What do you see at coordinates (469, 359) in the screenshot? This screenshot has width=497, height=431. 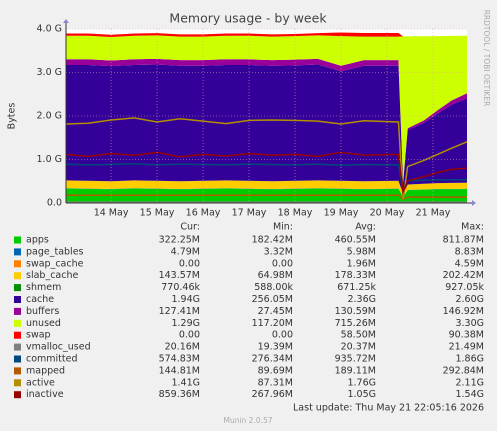 I see `legend-stat: 1.86G` at bounding box center [469, 359].